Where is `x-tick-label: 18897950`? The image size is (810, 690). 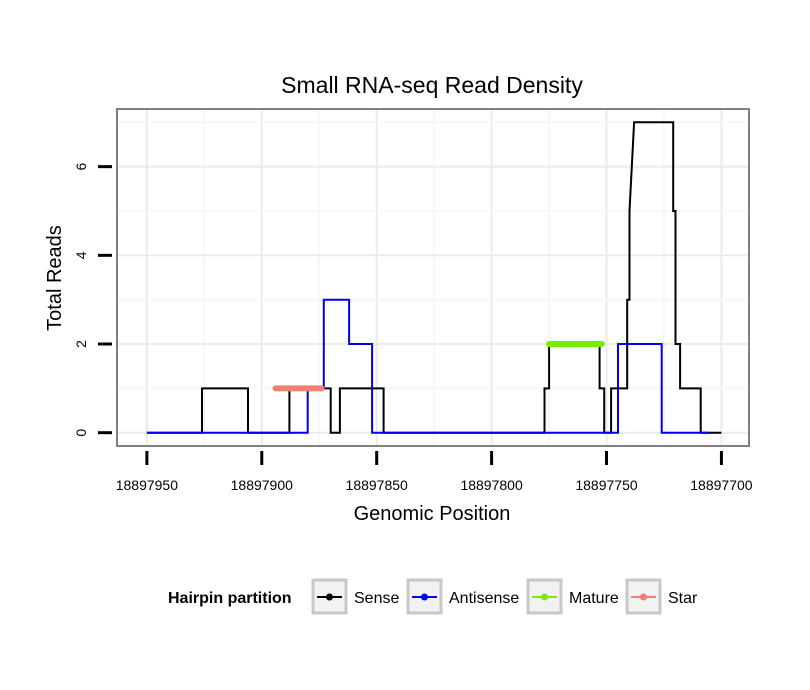
x-tick-label: 18897950 is located at coordinates (147, 485).